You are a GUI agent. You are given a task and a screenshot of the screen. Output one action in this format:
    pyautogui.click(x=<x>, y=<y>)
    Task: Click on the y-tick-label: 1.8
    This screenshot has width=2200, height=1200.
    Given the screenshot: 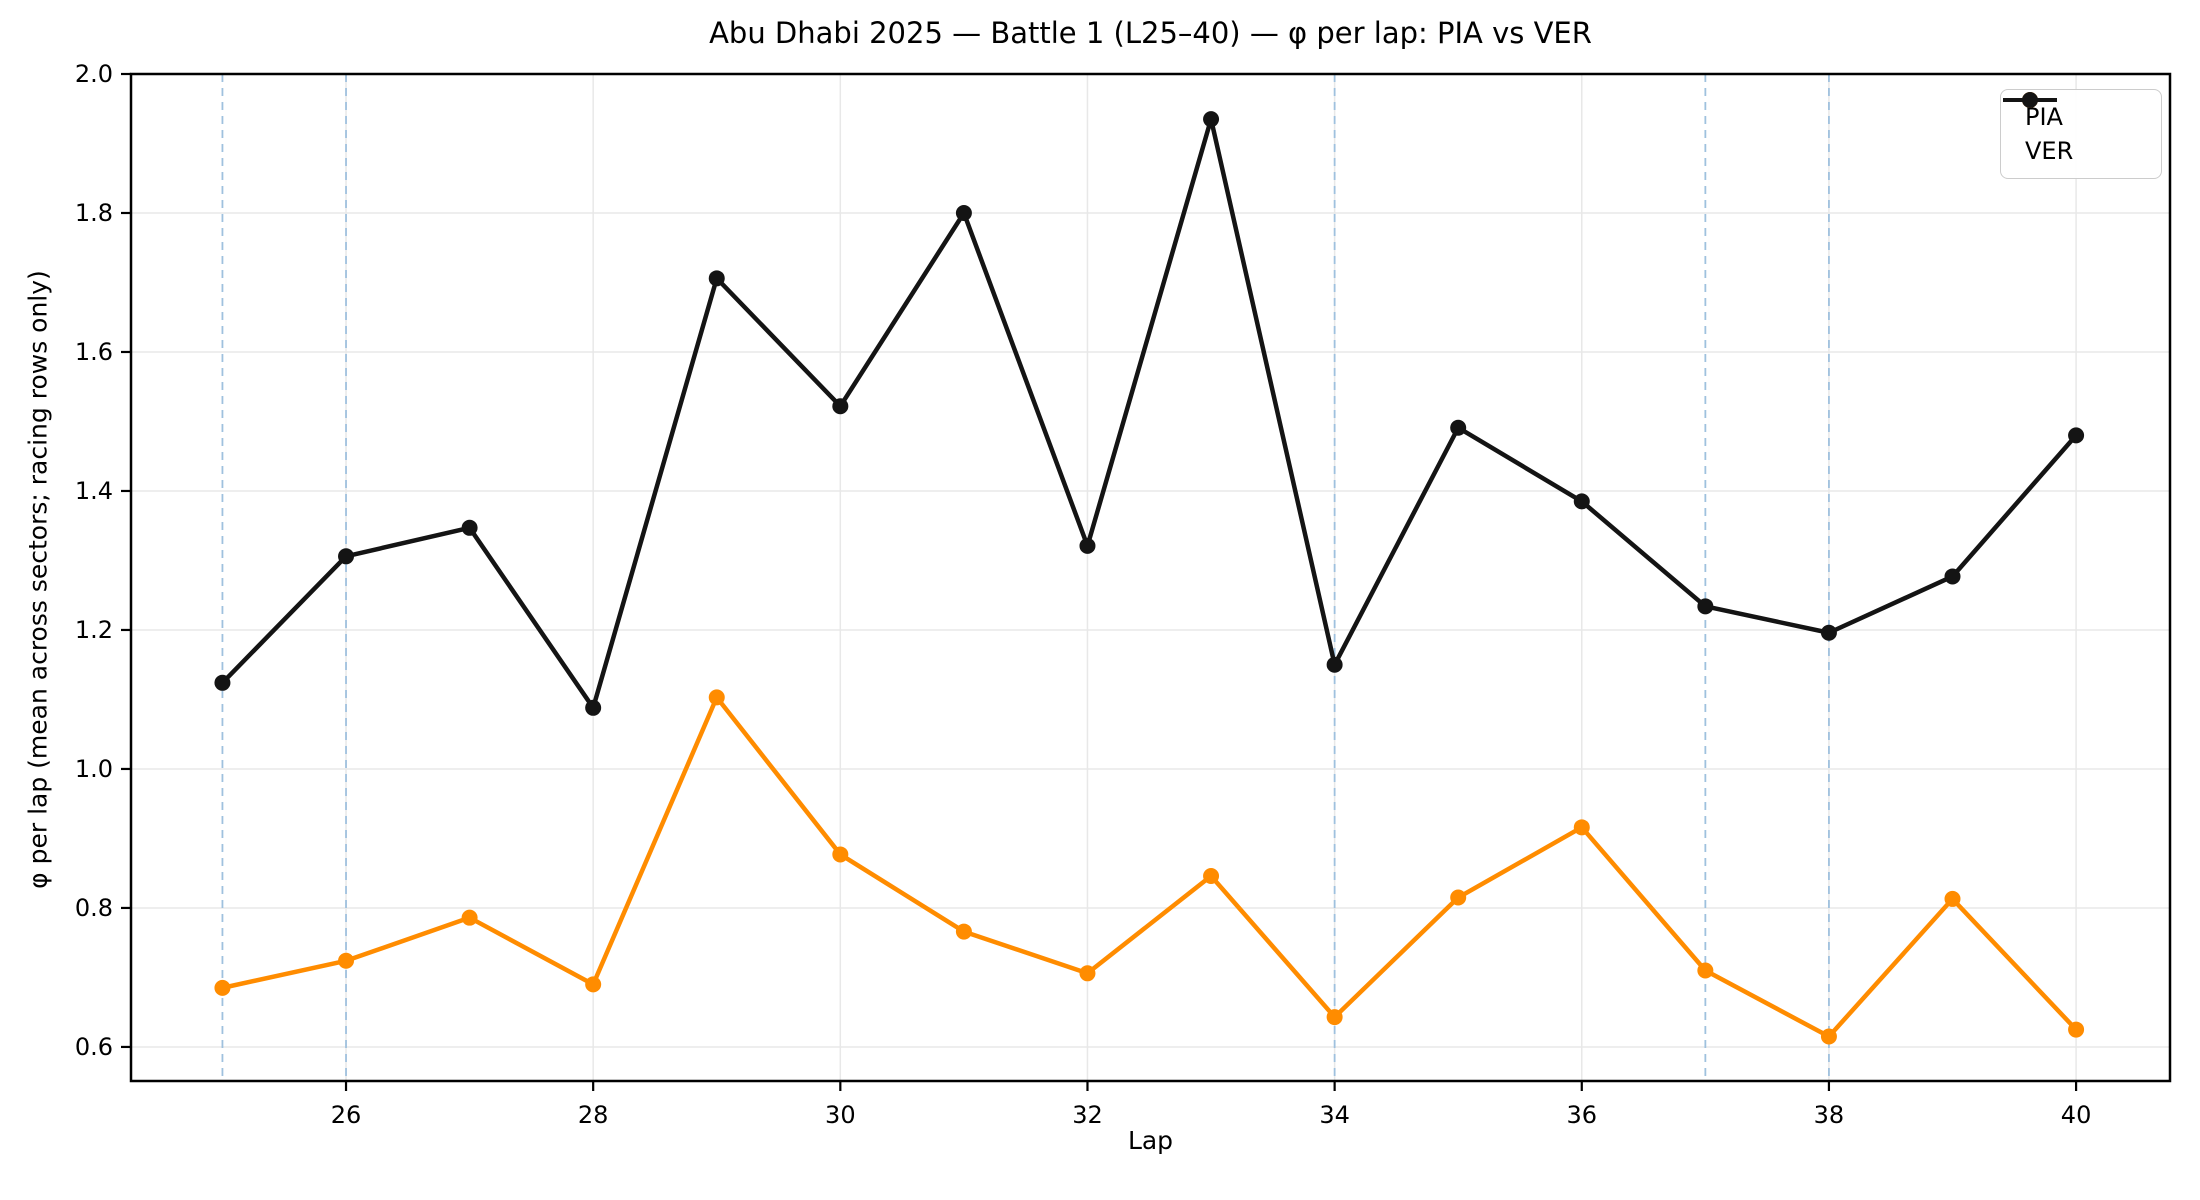 What is the action you would take?
    pyautogui.click(x=94, y=213)
    